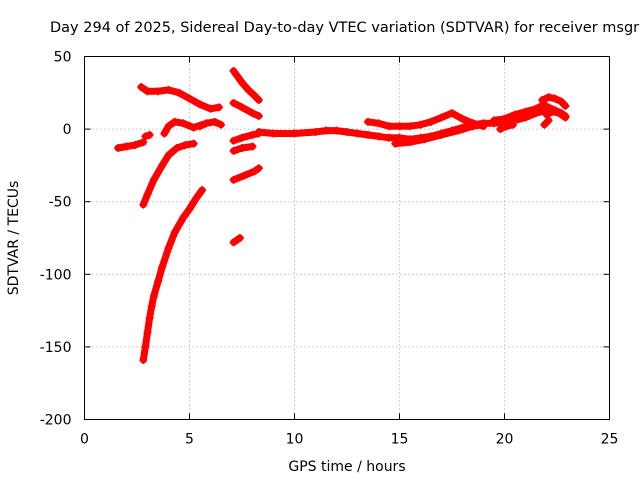 Image resolution: width=640 pixels, height=480 pixels. Describe the element at coordinates (505, 440) in the screenshot. I see `x-tick-label: 20` at that location.